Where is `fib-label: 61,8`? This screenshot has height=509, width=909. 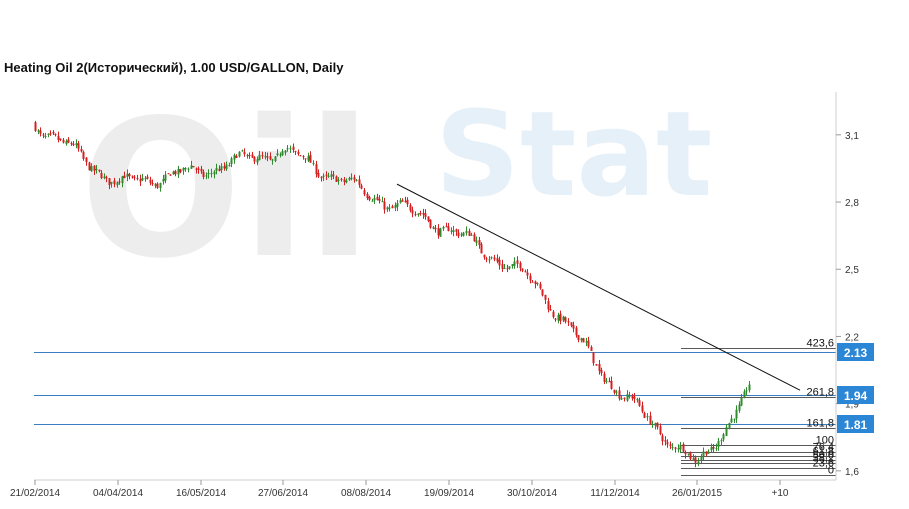 fib-label: 61,8 is located at coordinates (823, 452).